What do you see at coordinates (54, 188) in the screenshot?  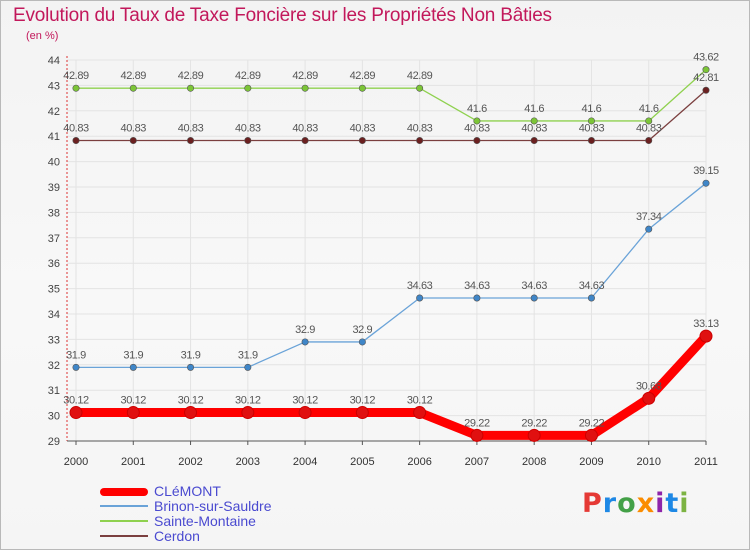 I see `y-tick-label: 39` at bounding box center [54, 188].